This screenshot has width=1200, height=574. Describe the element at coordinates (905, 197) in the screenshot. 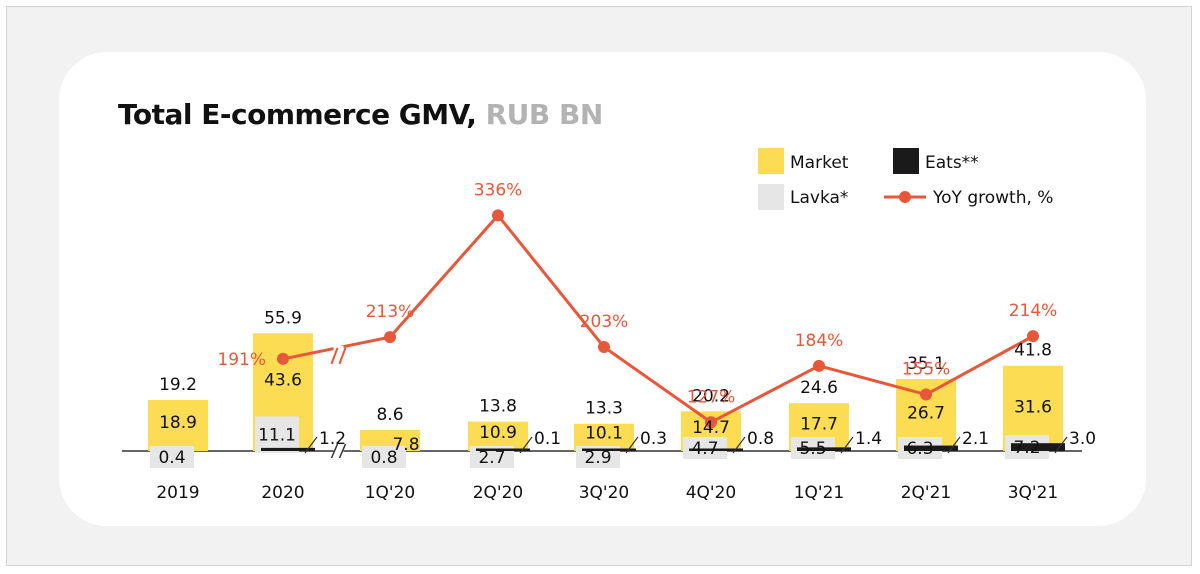

I see `legend-swatch-growth-dot` at that location.